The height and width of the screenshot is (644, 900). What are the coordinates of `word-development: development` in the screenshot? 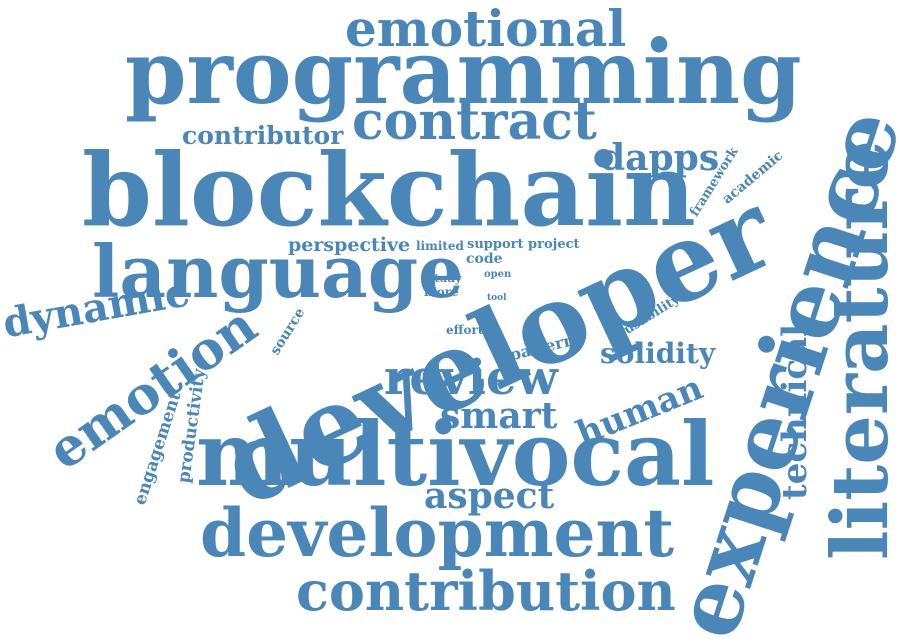 It's located at (437, 533).